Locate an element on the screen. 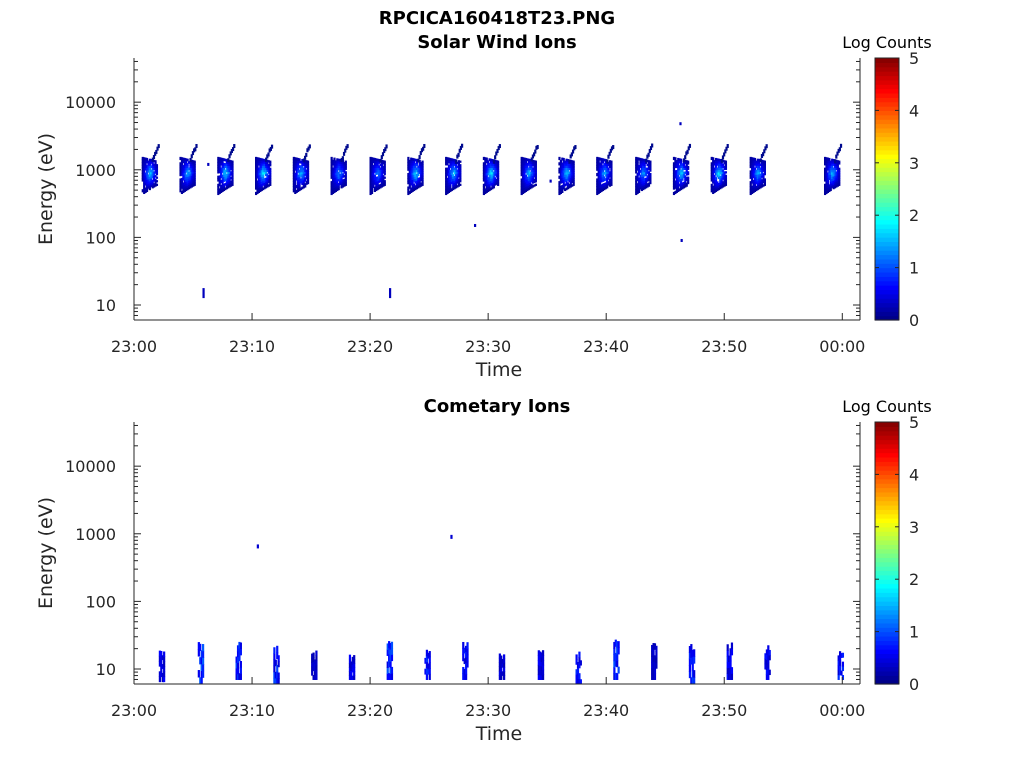  x-tick-label: 23:30 is located at coordinates (488, 346).